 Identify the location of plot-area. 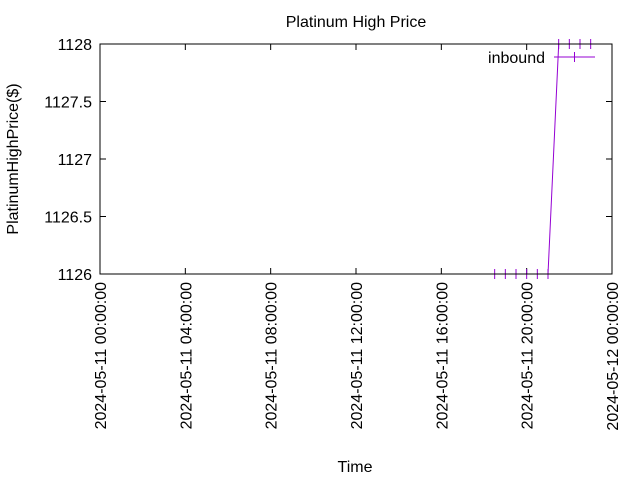
(543, 159).